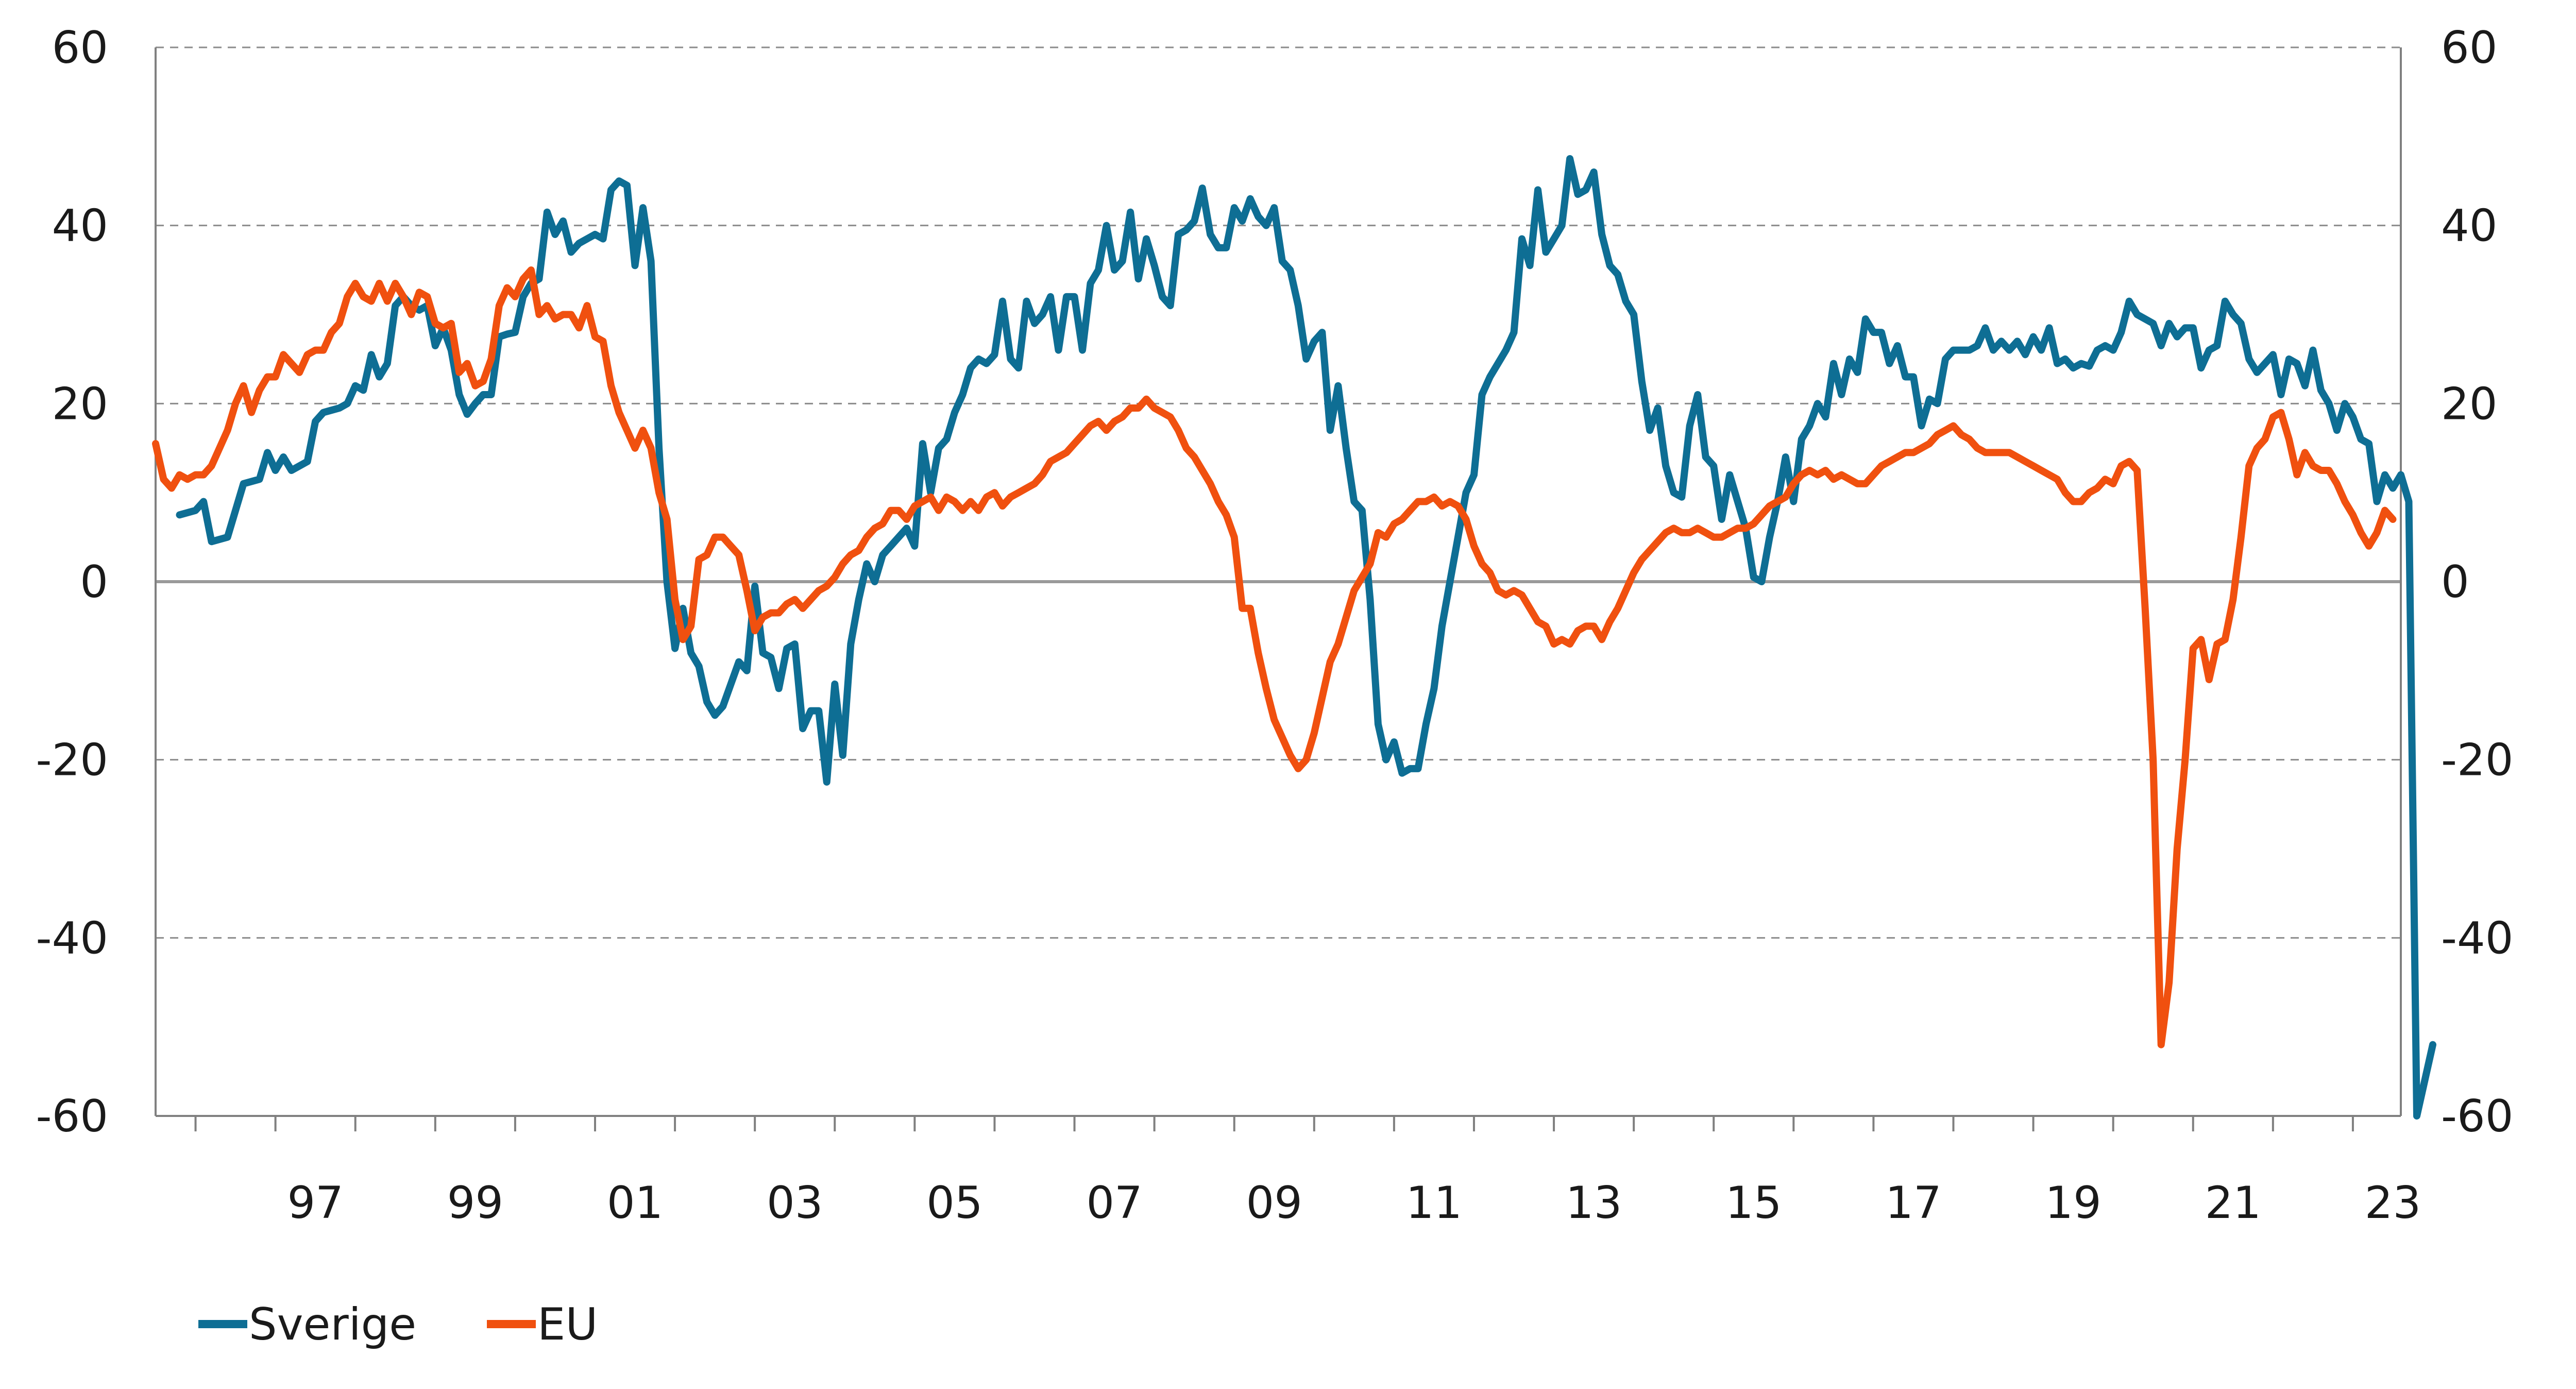 The image size is (2576, 1389). Describe the element at coordinates (2469, 226) in the screenshot. I see `y-tick-label-right: 40` at that location.